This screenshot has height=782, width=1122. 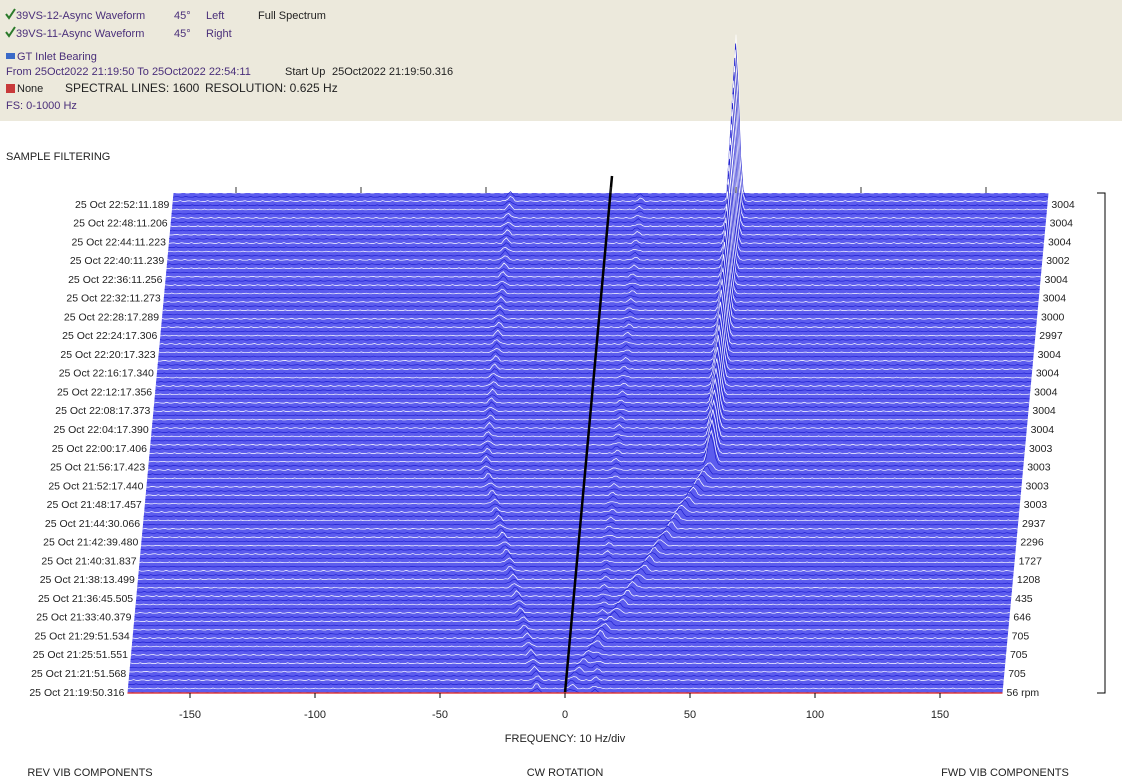 I want to click on order-line, so click(x=588, y=434).